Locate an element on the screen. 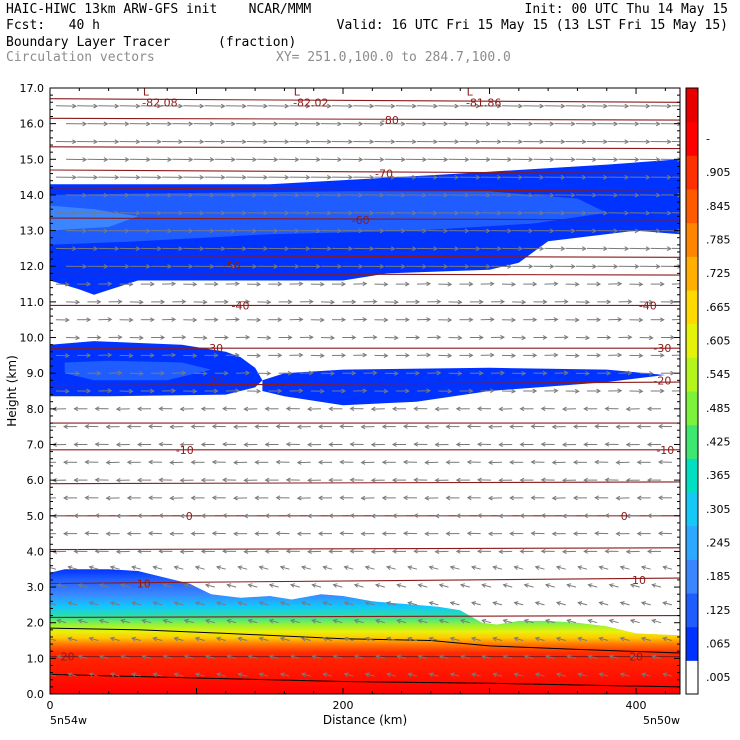  mid-tracer-layer-east is located at coordinates (464, 386).